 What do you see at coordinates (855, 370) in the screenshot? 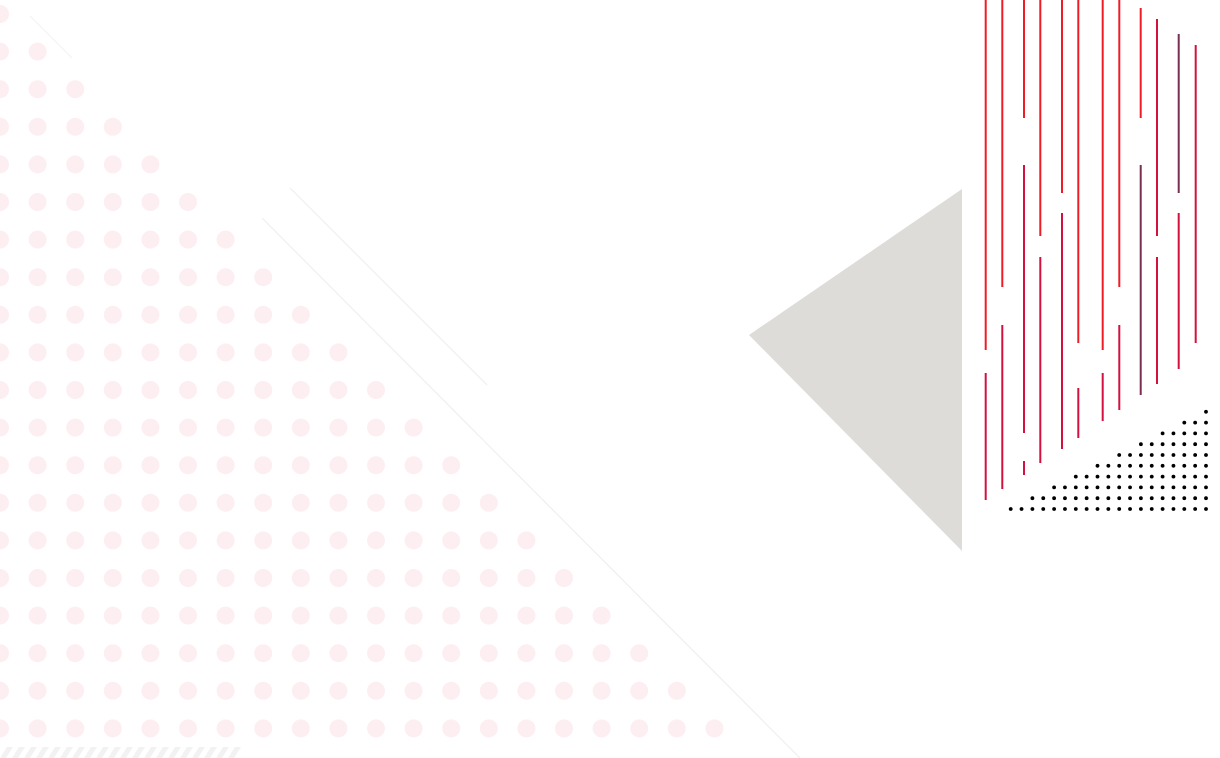
I see `gray-triangle` at bounding box center [855, 370].